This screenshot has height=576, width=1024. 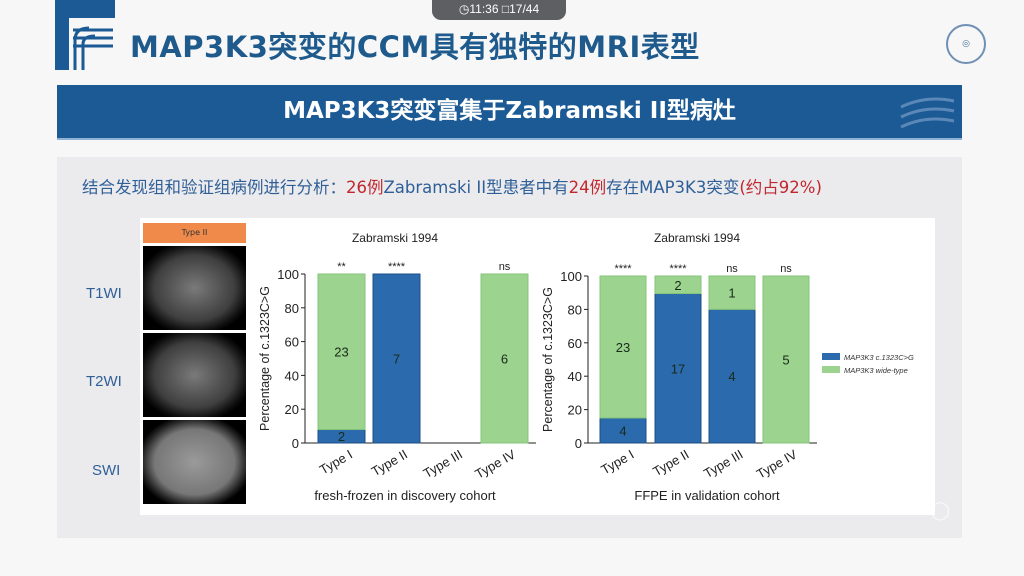 I want to click on significance-label: **, so click(x=341, y=267).